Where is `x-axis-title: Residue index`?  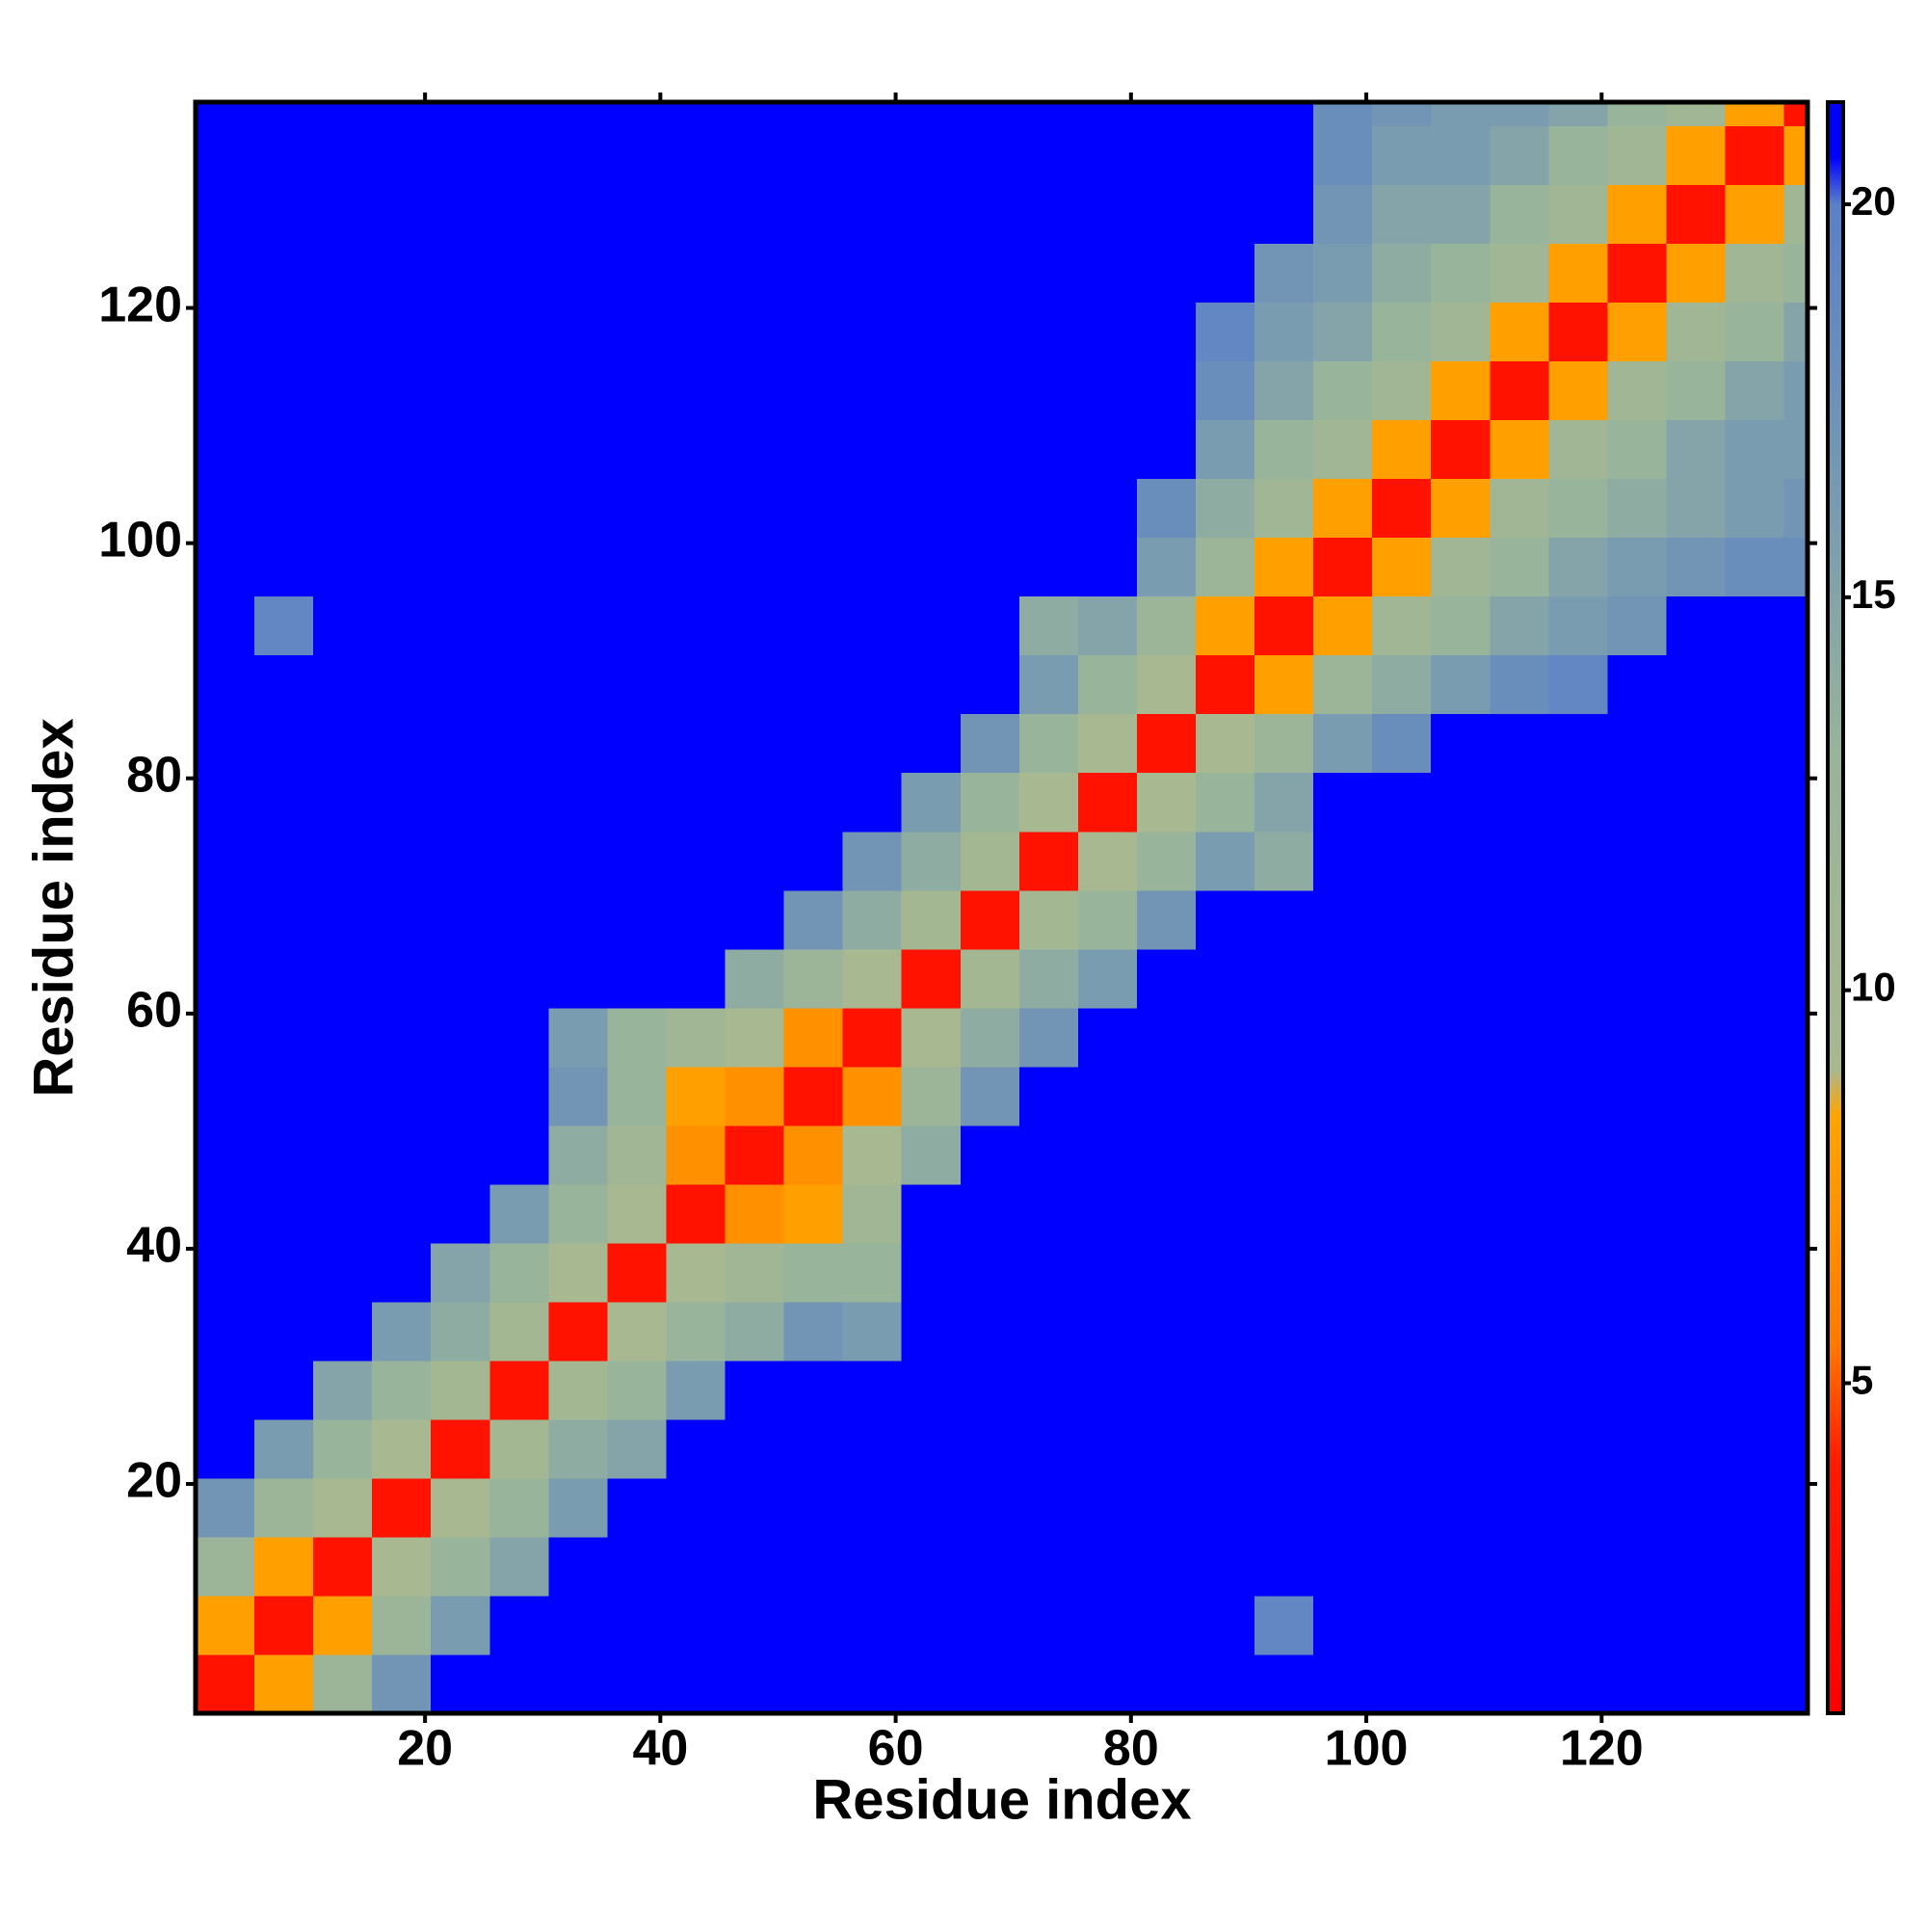
x-axis-title: Residue index is located at coordinates (1001, 1799).